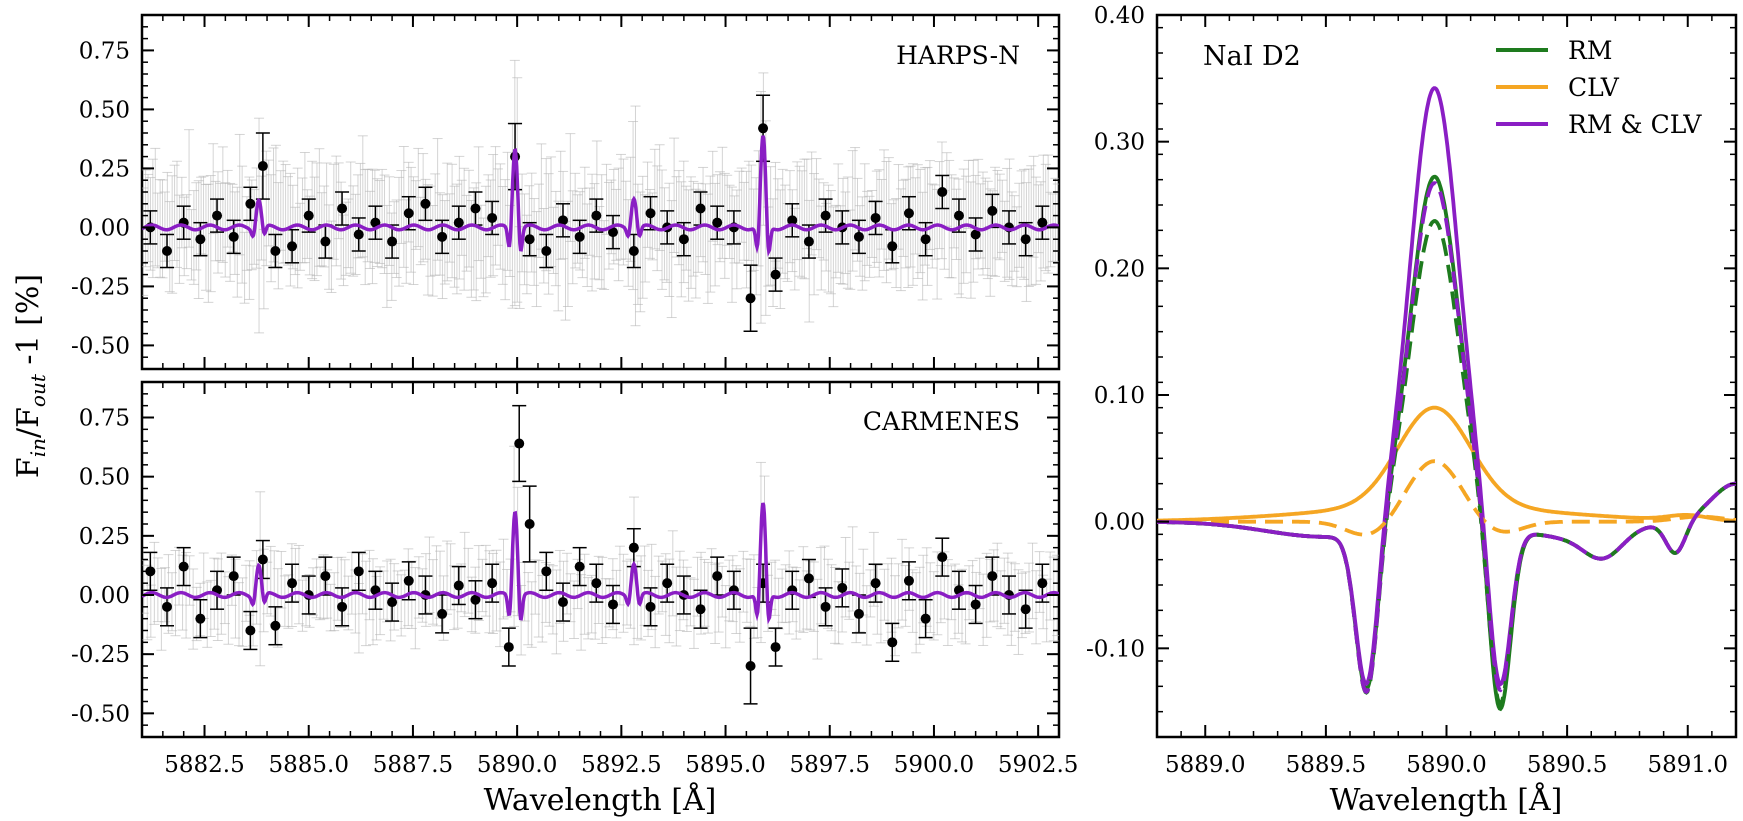 This screenshot has height=821, width=1743. What do you see at coordinates (1446, 498) in the screenshot?
I see `model-dashed-curve` at bounding box center [1446, 498].